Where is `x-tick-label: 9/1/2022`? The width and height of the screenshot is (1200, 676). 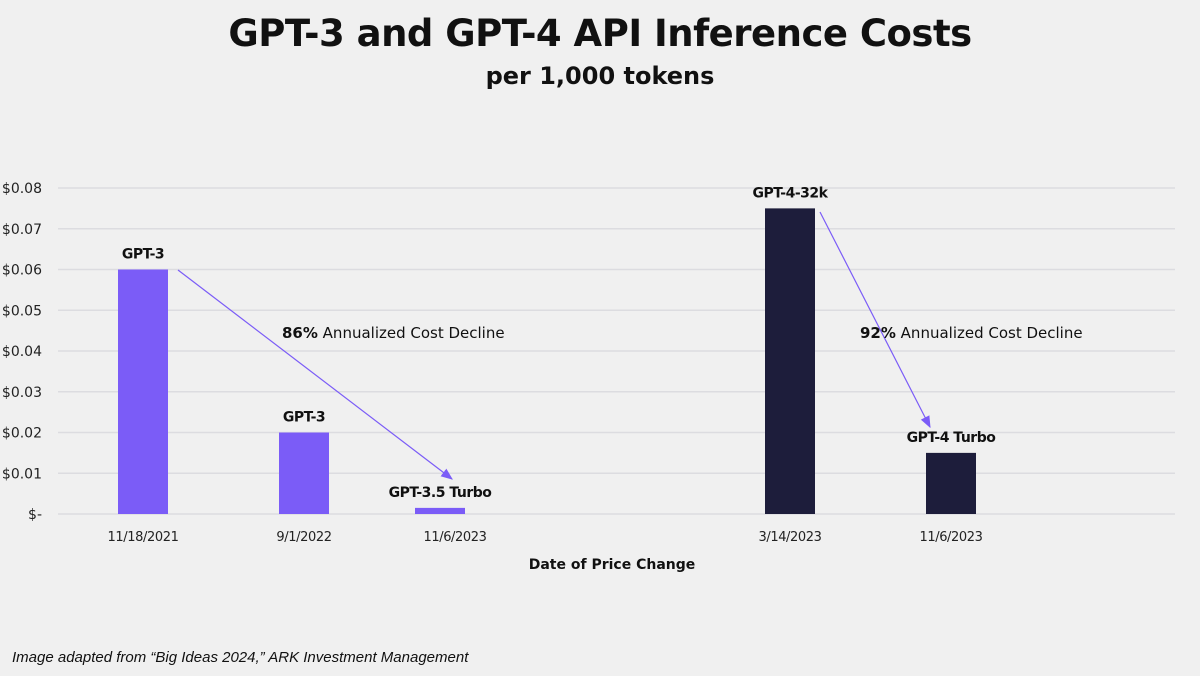 x-tick-label: 9/1/2022 is located at coordinates (303, 537).